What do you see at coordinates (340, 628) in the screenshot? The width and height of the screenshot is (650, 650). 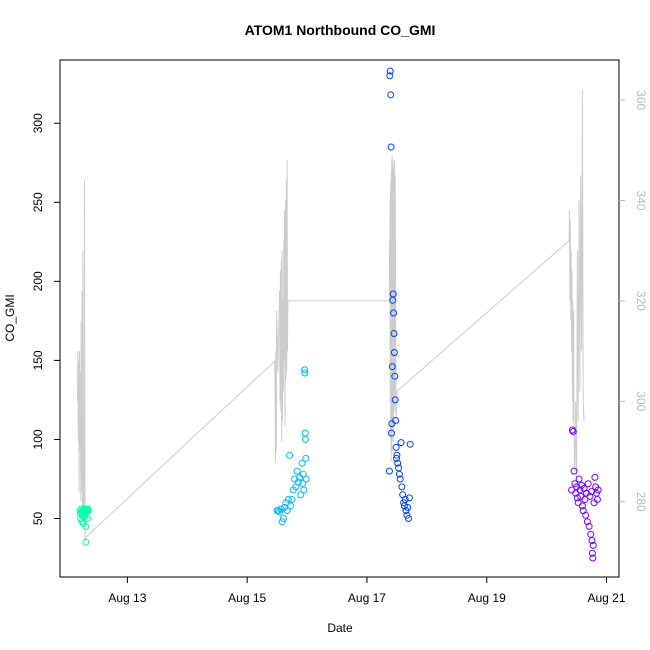 I see `x-axis-label: Date` at bounding box center [340, 628].